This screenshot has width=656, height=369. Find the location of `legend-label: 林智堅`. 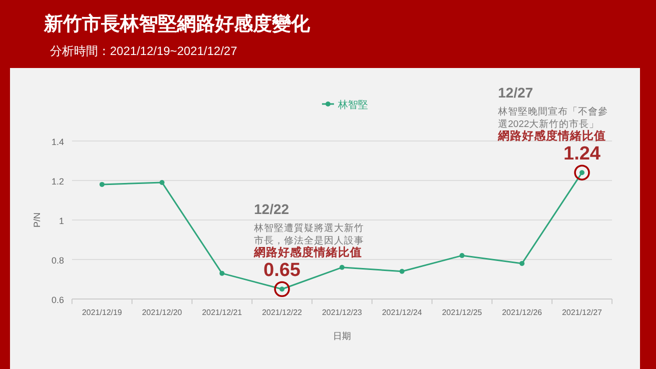

legend-label: 林智堅 is located at coordinates (352, 105).